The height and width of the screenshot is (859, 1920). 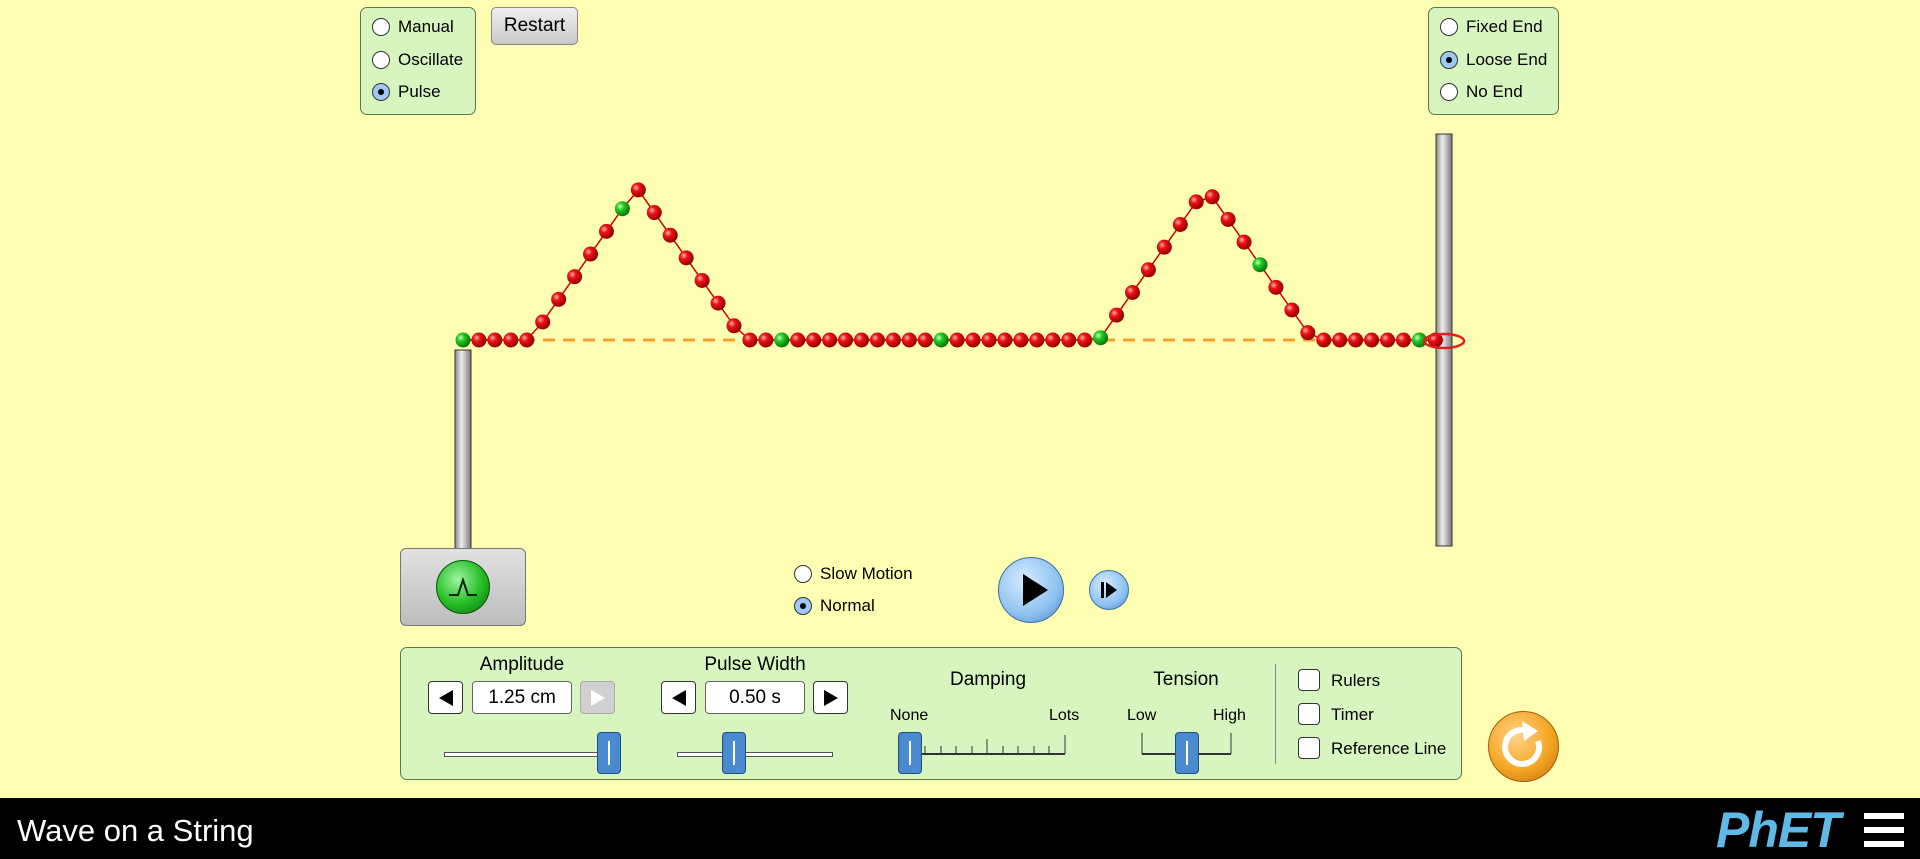 I want to click on damping-slider-track, so click(x=990, y=745).